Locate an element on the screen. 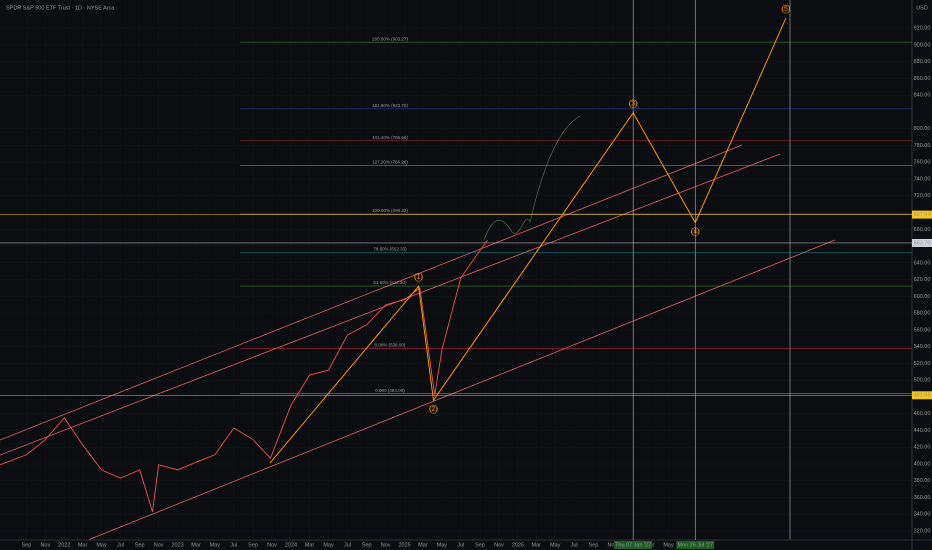  x-tick-label: 2024 is located at coordinates (291, 545).